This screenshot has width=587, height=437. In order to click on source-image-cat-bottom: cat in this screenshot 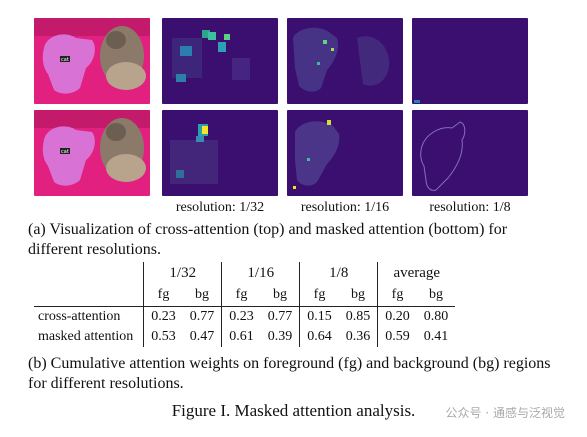, I will do `click(92, 153)`.